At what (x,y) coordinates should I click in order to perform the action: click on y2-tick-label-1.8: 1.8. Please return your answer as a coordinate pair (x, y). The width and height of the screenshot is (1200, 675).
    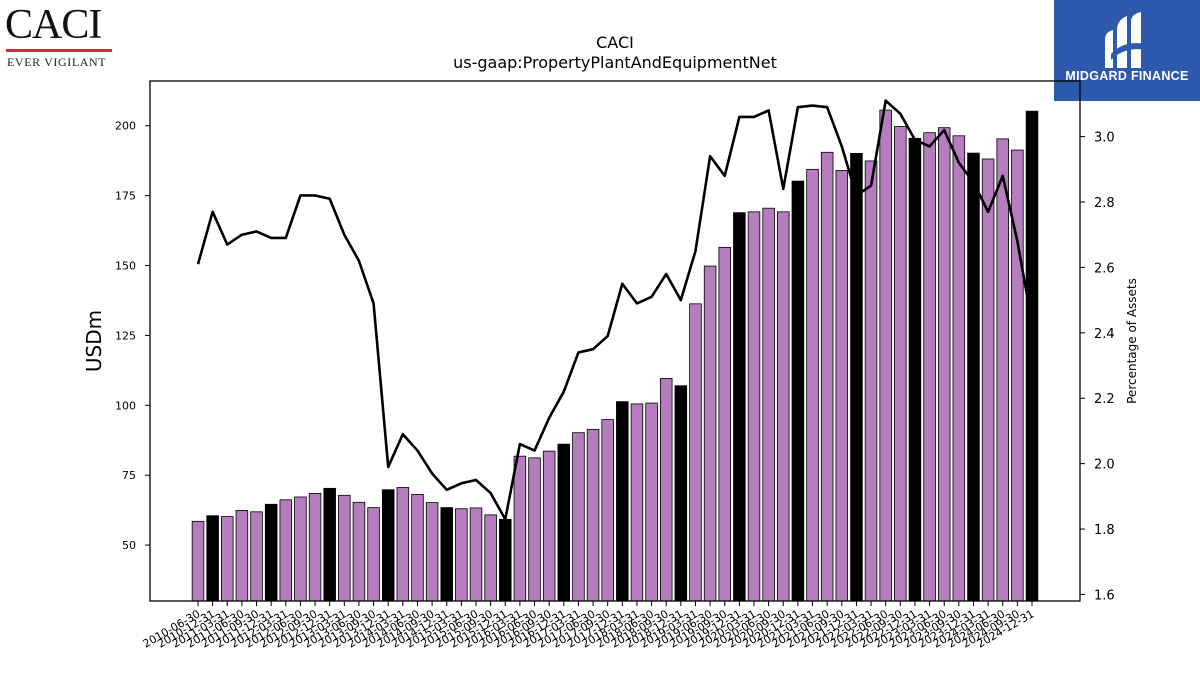
    Looking at the image, I should click on (1104, 530).